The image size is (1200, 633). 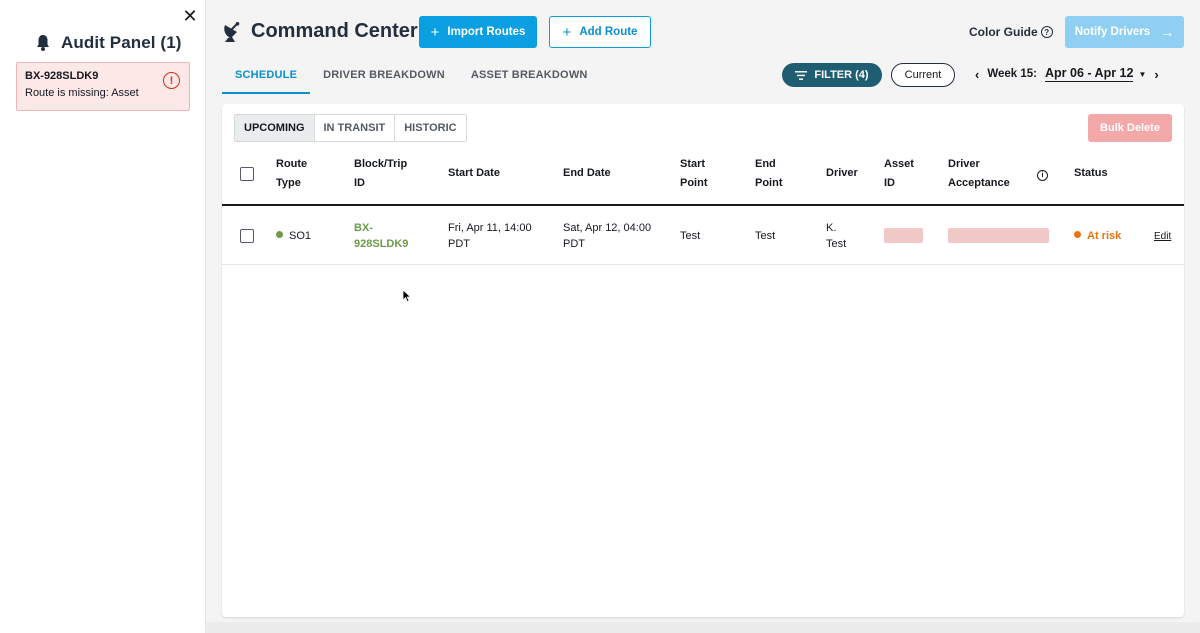 What do you see at coordinates (292, 164) in the screenshot?
I see `col-route-type-line1: Route` at bounding box center [292, 164].